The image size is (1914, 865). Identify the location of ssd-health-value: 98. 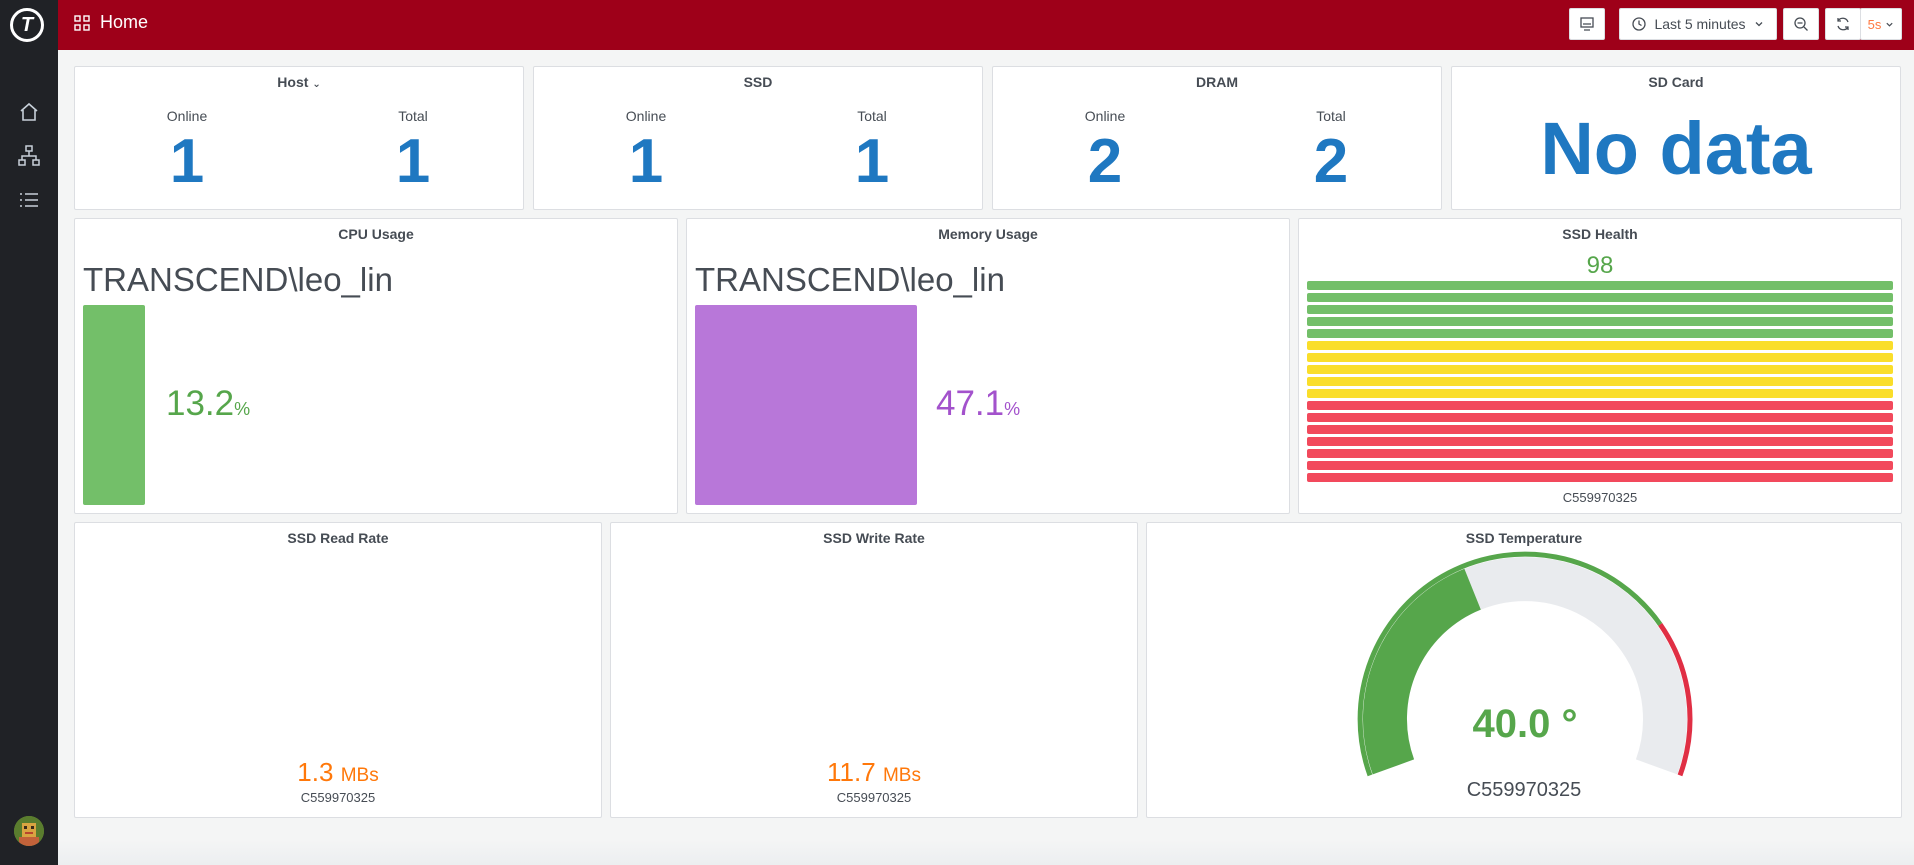
(1600, 265).